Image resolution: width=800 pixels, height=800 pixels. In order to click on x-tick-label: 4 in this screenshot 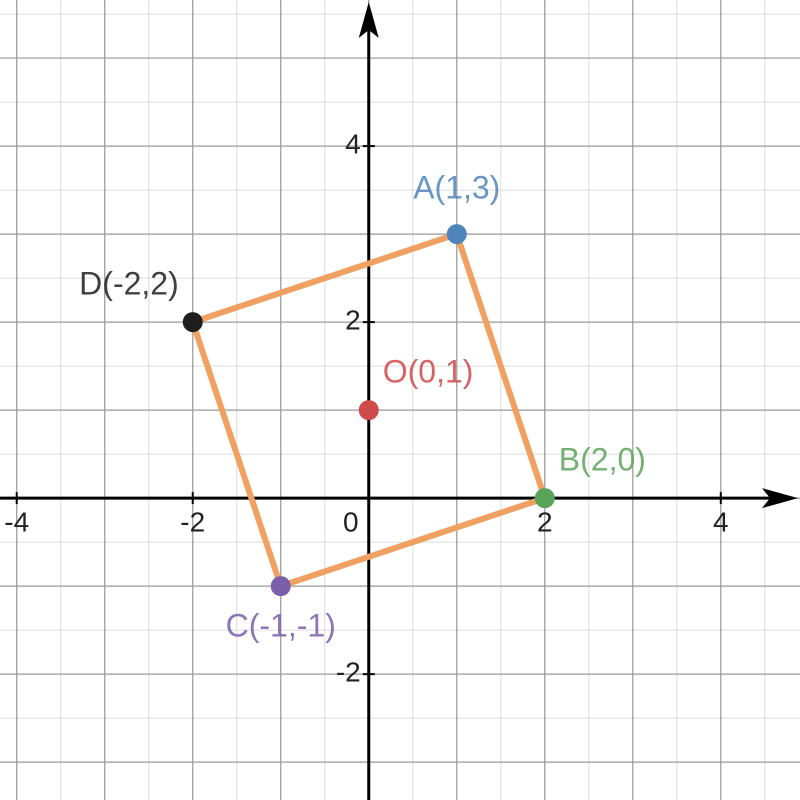, I will do `click(721, 522)`.